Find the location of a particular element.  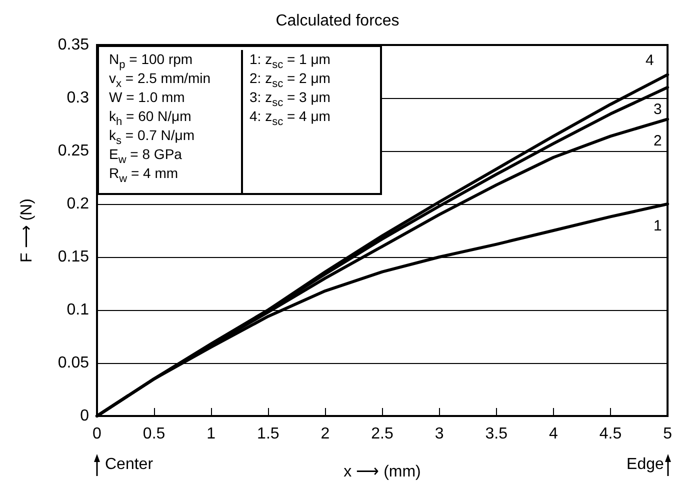

annotation: R$_{w}$ = 4 mm is located at coordinates (144, 174).